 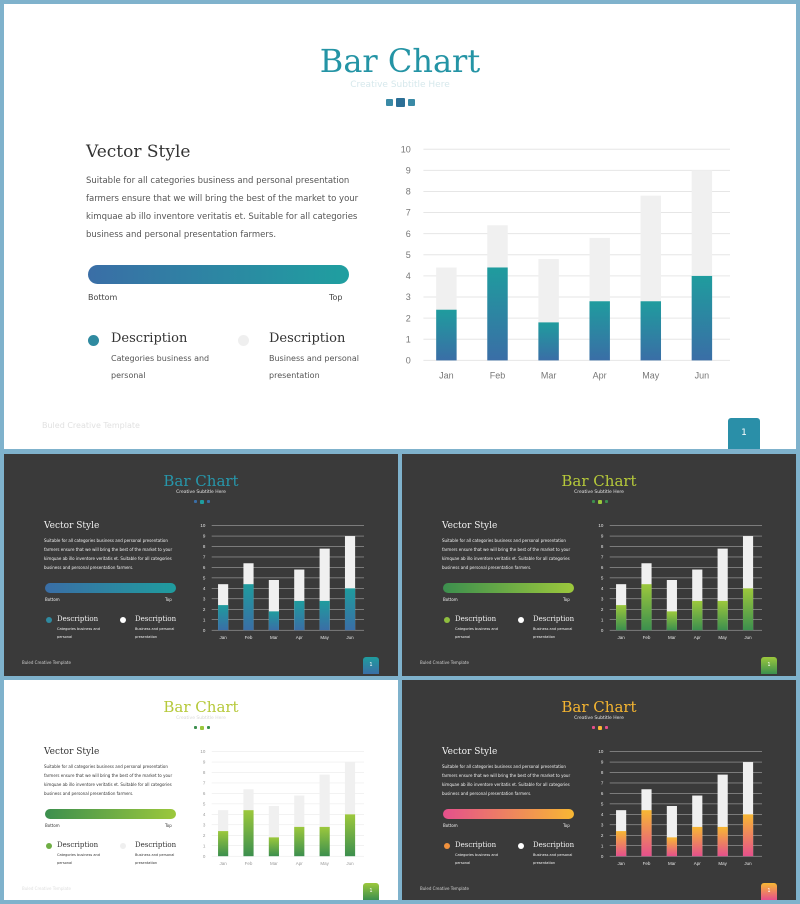 What do you see at coordinates (204, 588) in the screenshot?
I see `y-tick-label: 4` at bounding box center [204, 588].